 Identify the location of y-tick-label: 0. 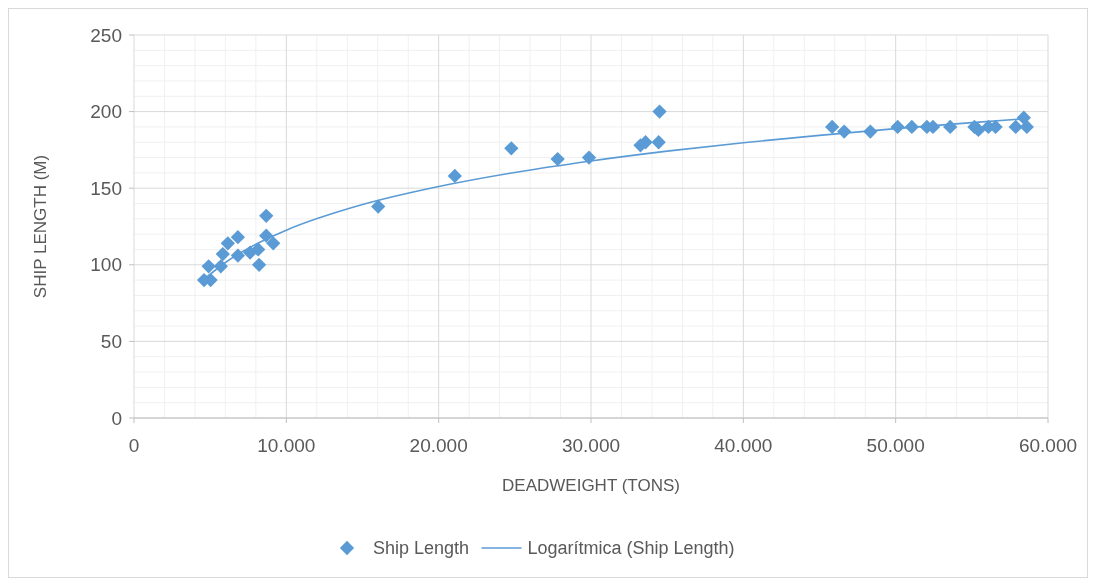
(116, 418).